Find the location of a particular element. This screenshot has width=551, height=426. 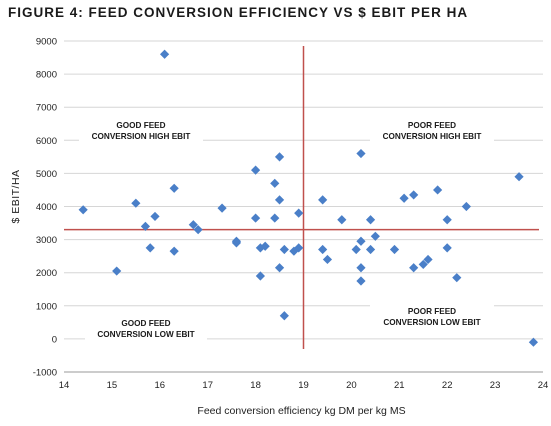

y-tick-label: 3000 is located at coordinates (46, 240).